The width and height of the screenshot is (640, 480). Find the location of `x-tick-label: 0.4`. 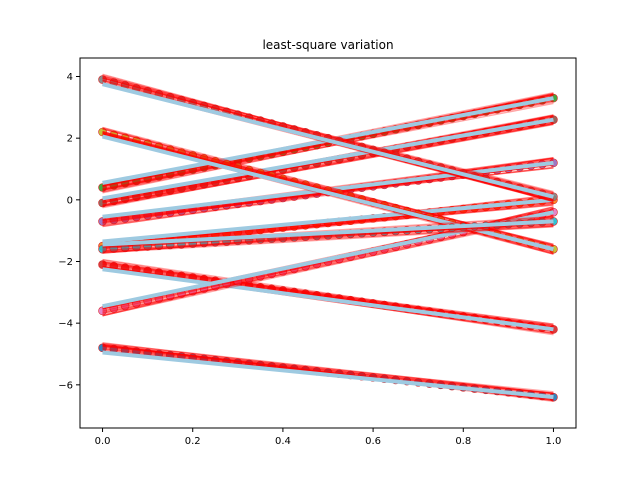

x-tick-label: 0.4 is located at coordinates (283, 441).